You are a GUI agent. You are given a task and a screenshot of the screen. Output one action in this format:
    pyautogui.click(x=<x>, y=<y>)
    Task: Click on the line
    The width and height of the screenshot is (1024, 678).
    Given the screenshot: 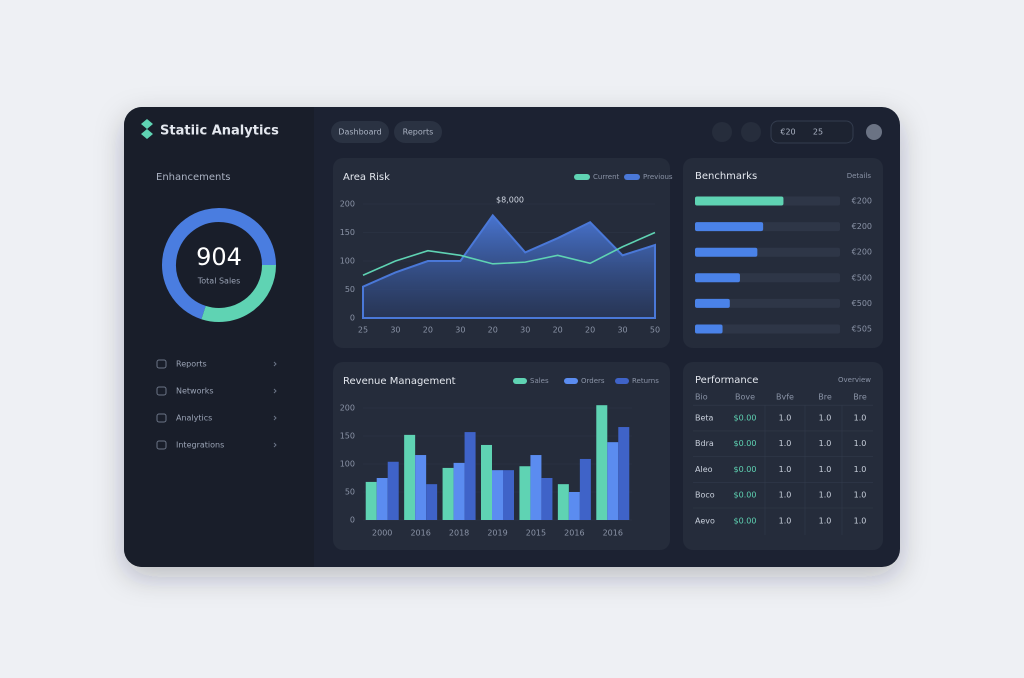 What is the action you would take?
    pyautogui.click(x=509, y=253)
    